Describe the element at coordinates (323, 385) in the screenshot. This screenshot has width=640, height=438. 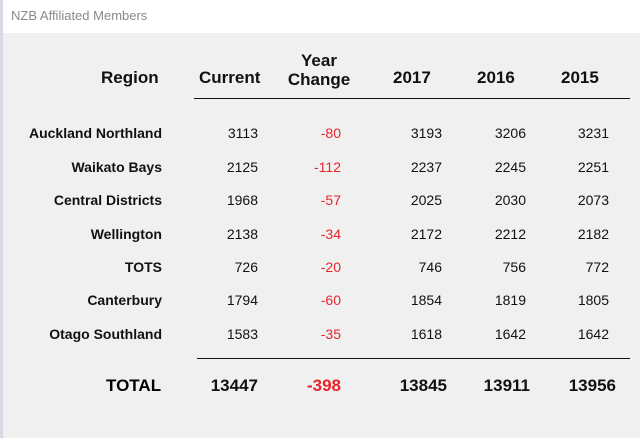
I see `total-change: -398` at that location.